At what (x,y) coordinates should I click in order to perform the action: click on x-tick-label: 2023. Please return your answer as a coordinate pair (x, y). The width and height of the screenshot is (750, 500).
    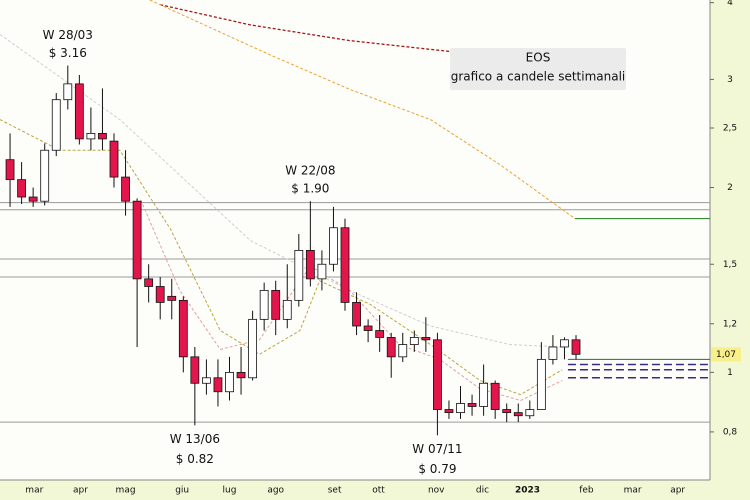
    Looking at the image, I should click on (527, 491).